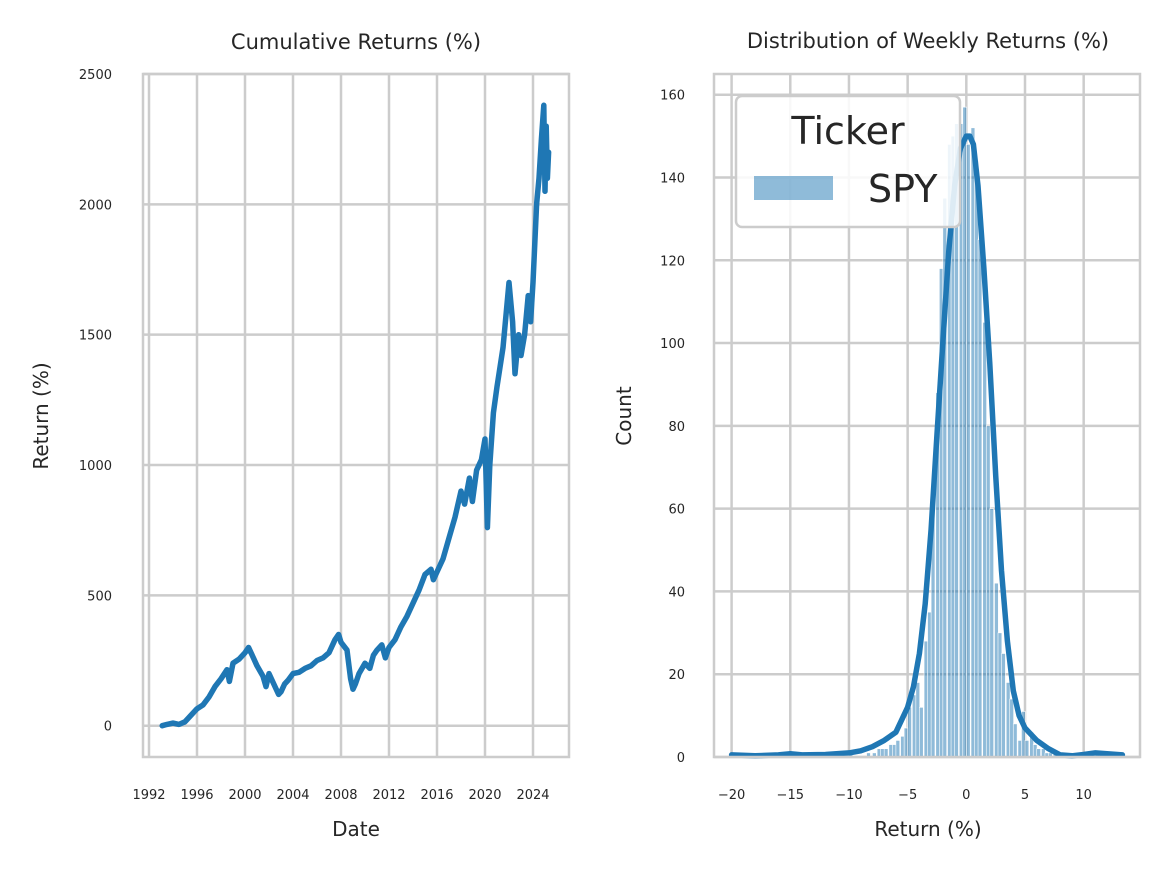 The height and width of the screenshot is (872, 1174). Describe the element at coordinates (681, 758) in the screenshot. I see `right-y-tick-label: 0` at that location.